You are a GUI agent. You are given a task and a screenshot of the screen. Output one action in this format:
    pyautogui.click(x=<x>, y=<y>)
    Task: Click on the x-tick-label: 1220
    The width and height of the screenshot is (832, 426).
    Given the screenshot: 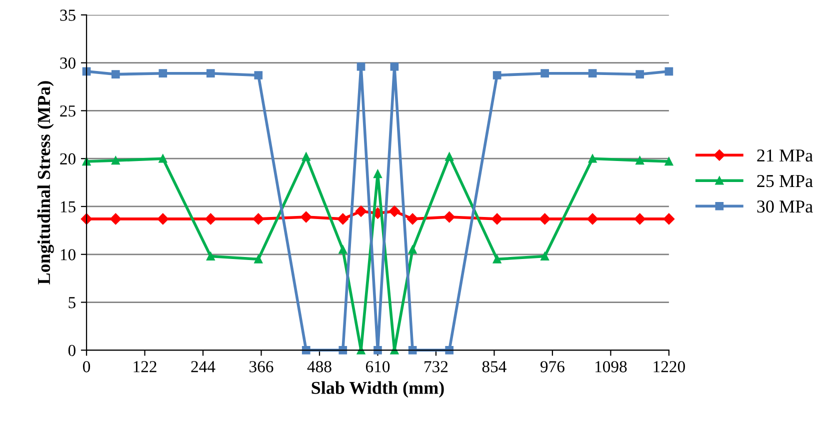 What is the action you would take?
    pyautogui.click(x=669, y=366)
    